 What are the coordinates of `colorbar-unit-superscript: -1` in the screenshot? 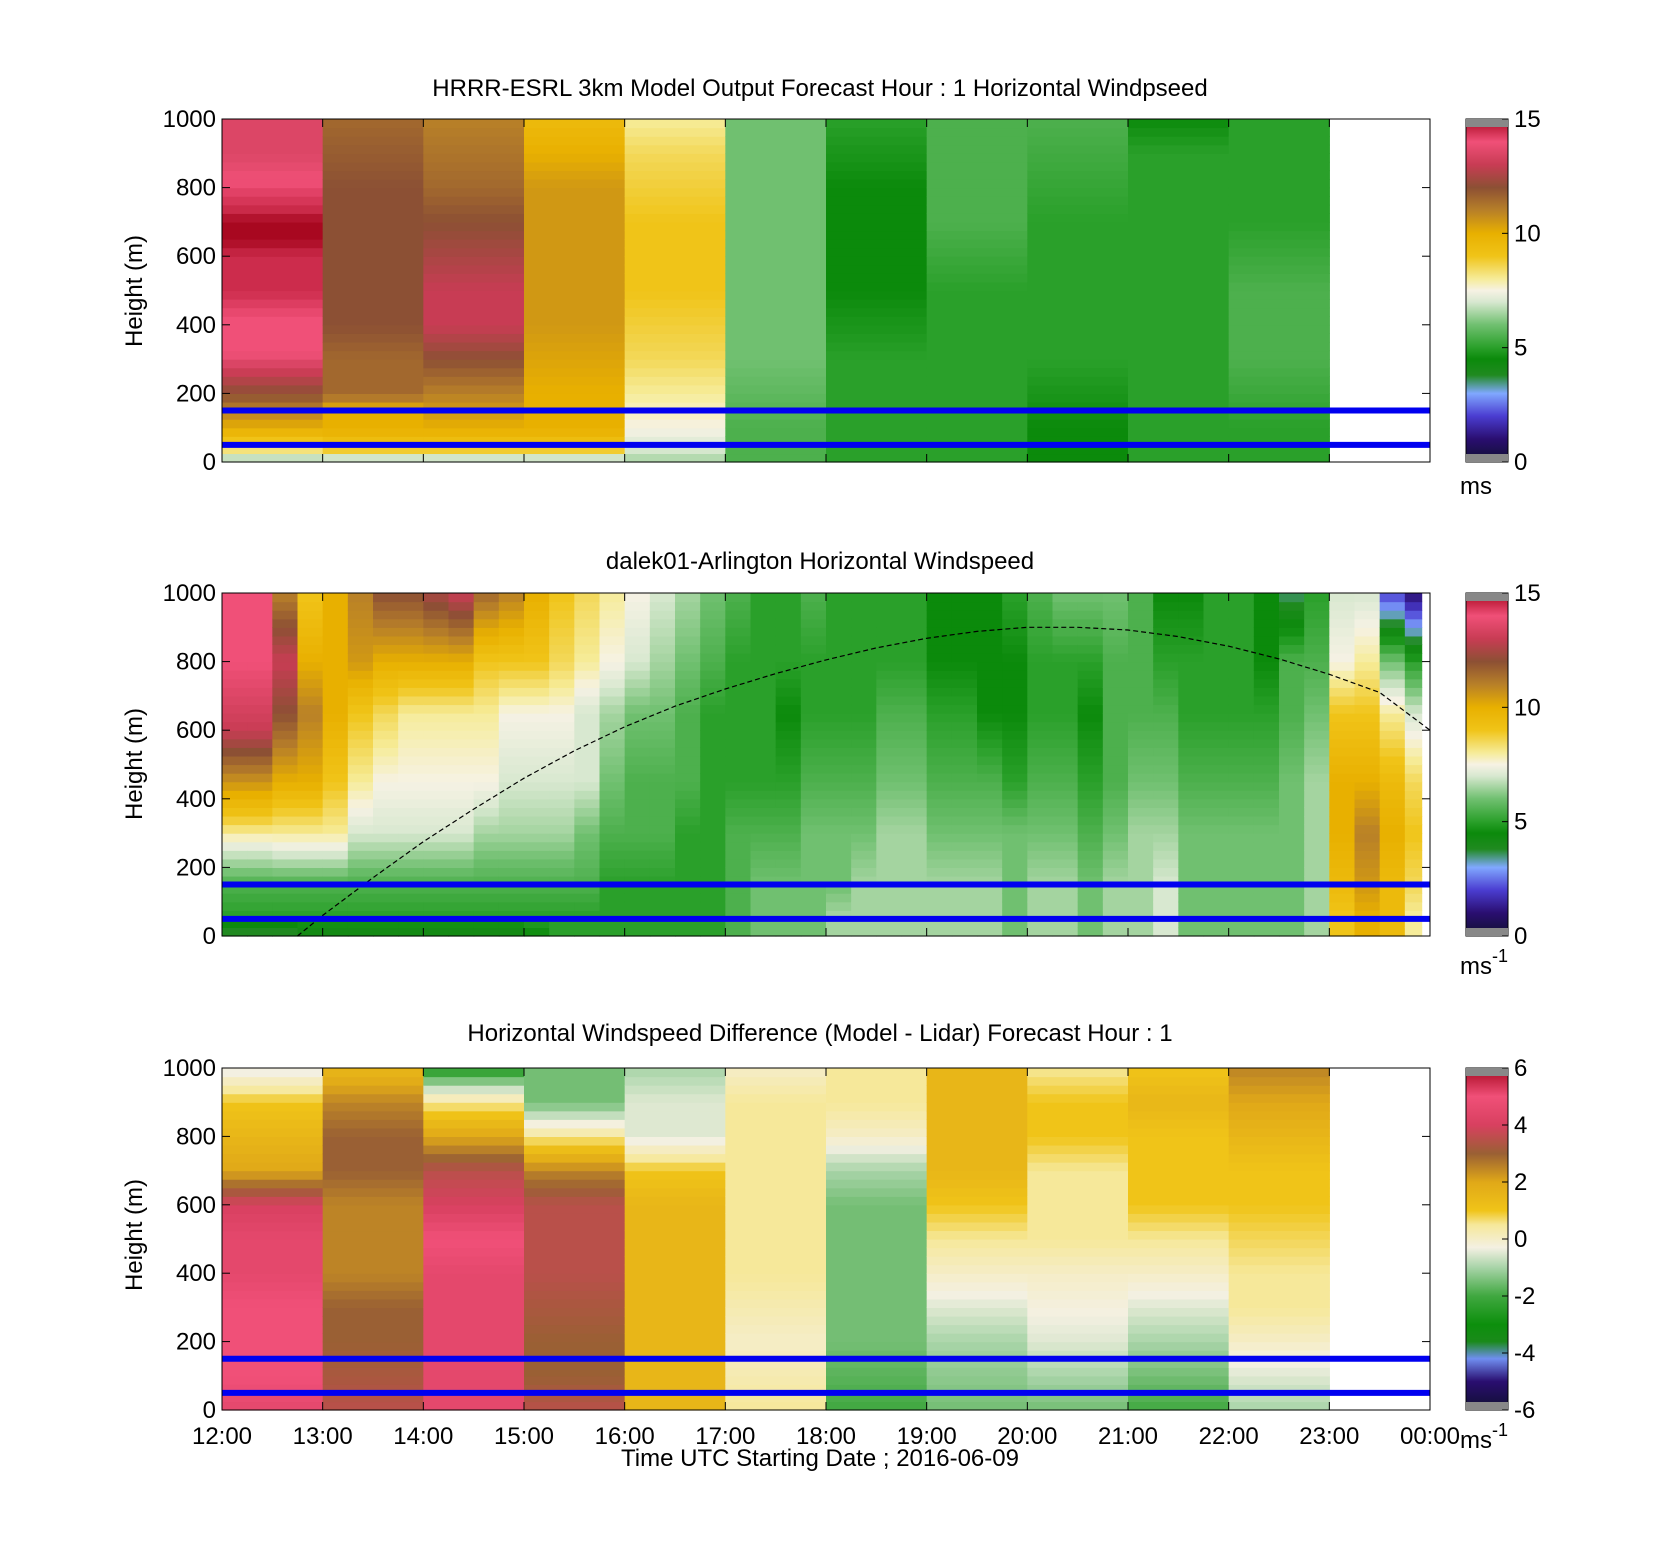 It's located at (1500, 956).